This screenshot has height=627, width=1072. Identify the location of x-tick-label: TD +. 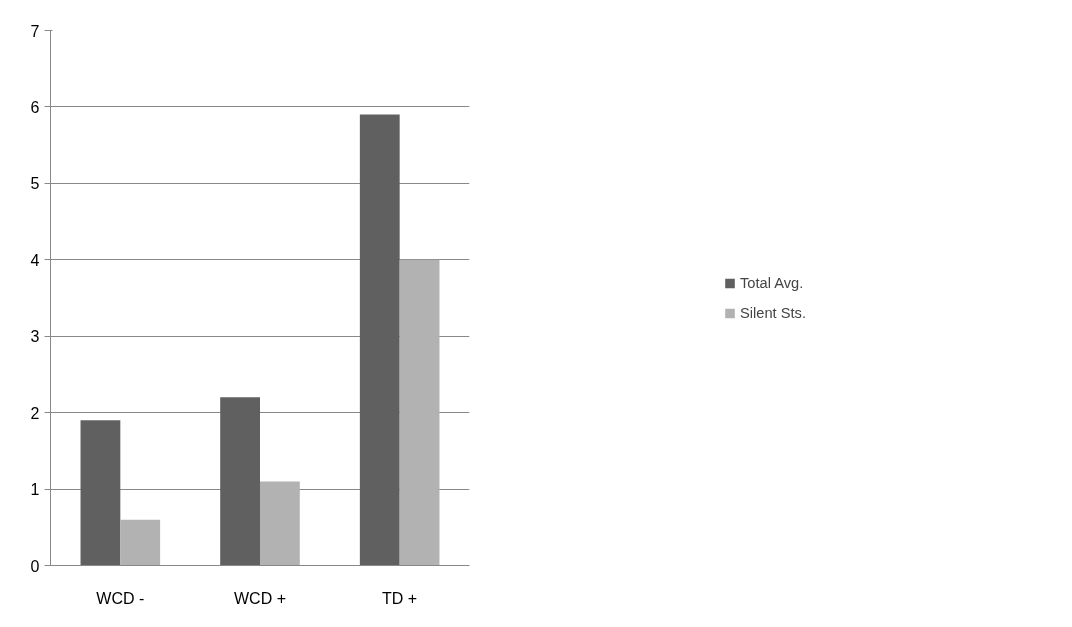
(400, 598).